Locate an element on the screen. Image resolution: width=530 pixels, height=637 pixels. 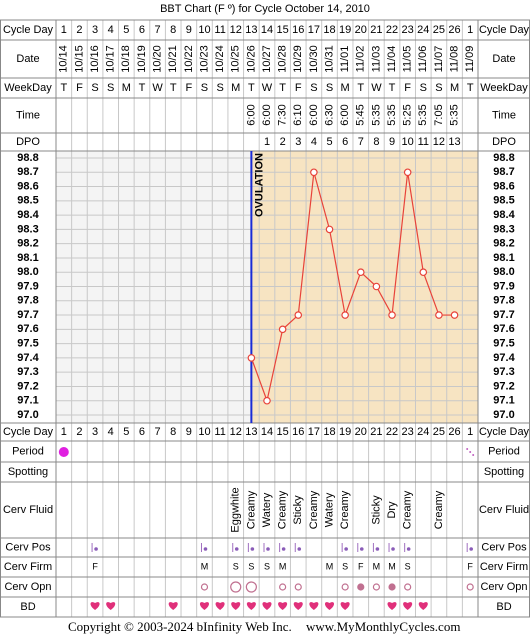
y-tick-label: 98.0 is located at coordinates (503, 272).